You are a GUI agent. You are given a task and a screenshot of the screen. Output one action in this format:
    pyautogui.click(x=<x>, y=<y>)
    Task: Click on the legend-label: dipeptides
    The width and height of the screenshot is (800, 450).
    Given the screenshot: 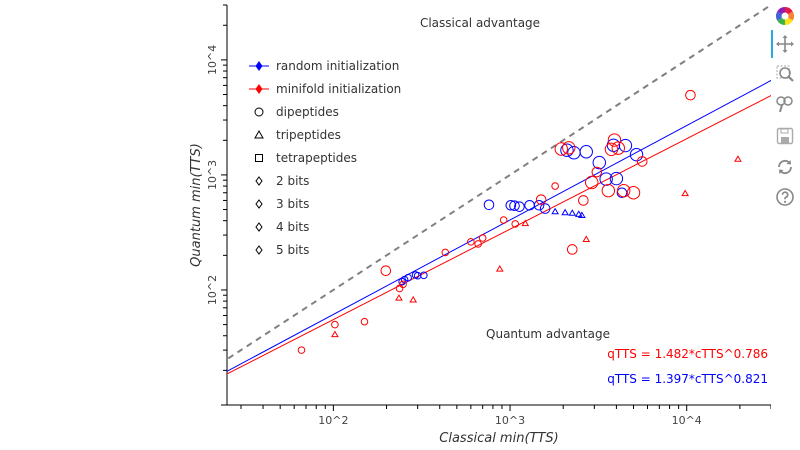 What is the action you would take?
    pyautogui.click(x=307, y=112)
    